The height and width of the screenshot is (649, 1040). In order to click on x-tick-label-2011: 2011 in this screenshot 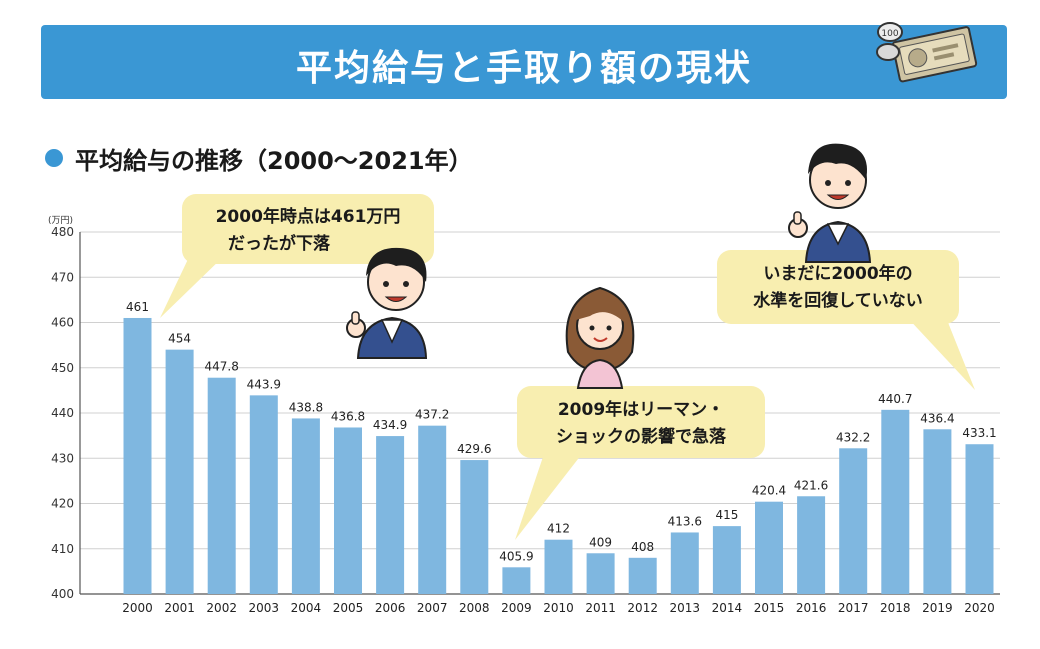, I will do `click(600, 608)`.